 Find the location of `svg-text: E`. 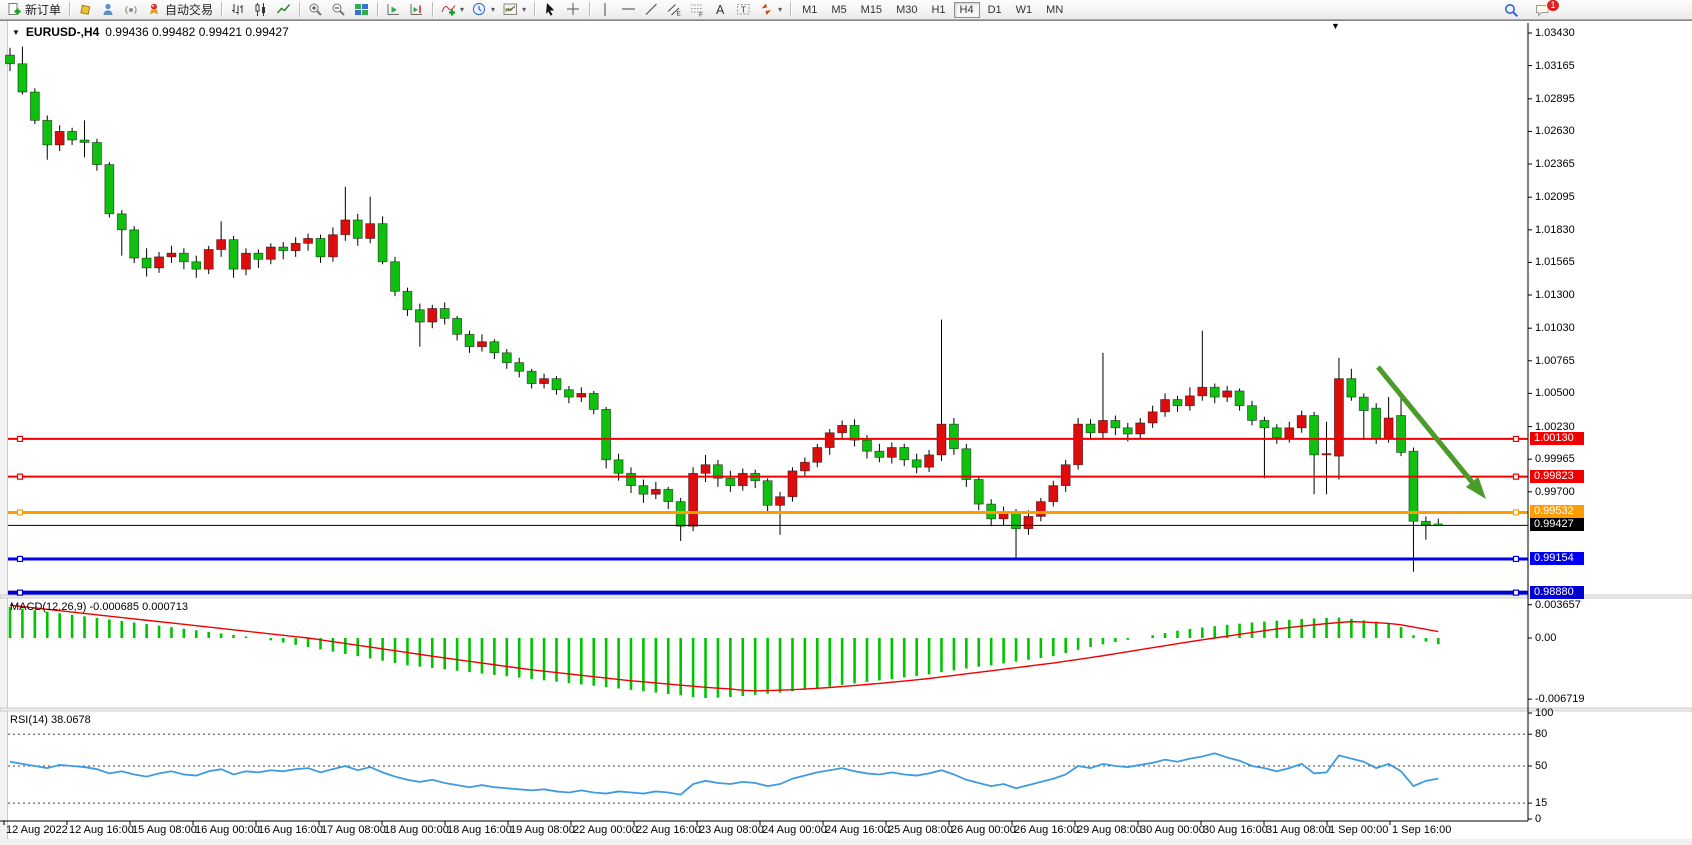

svg-text: E is located at coordinates (679, 14).